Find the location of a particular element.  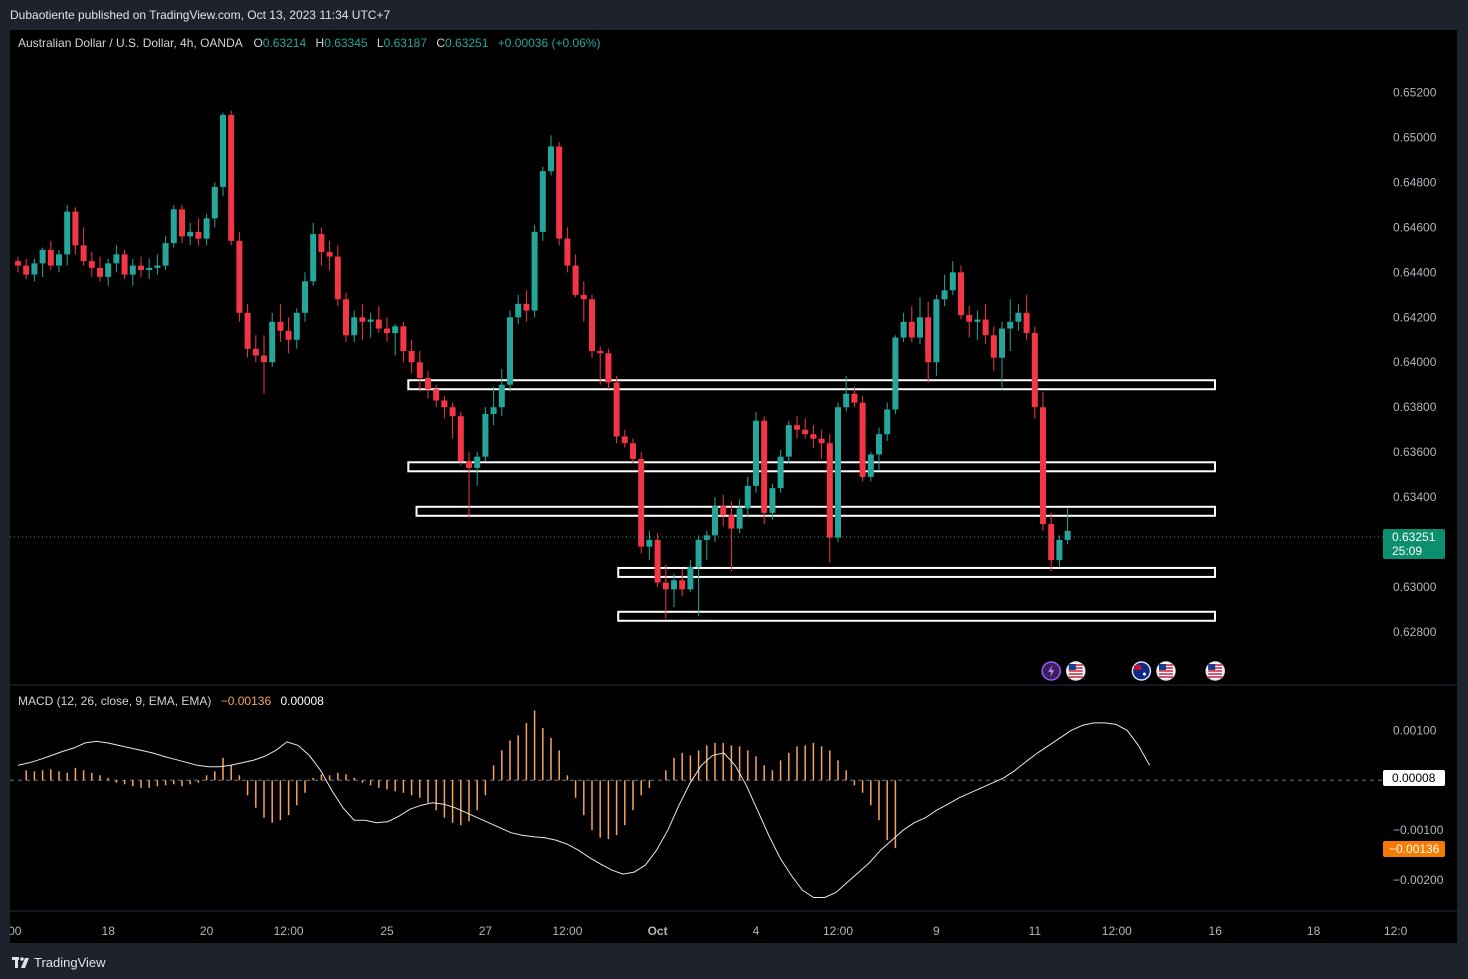

time-tick-label: Oct is located at coordinates (658, 931).